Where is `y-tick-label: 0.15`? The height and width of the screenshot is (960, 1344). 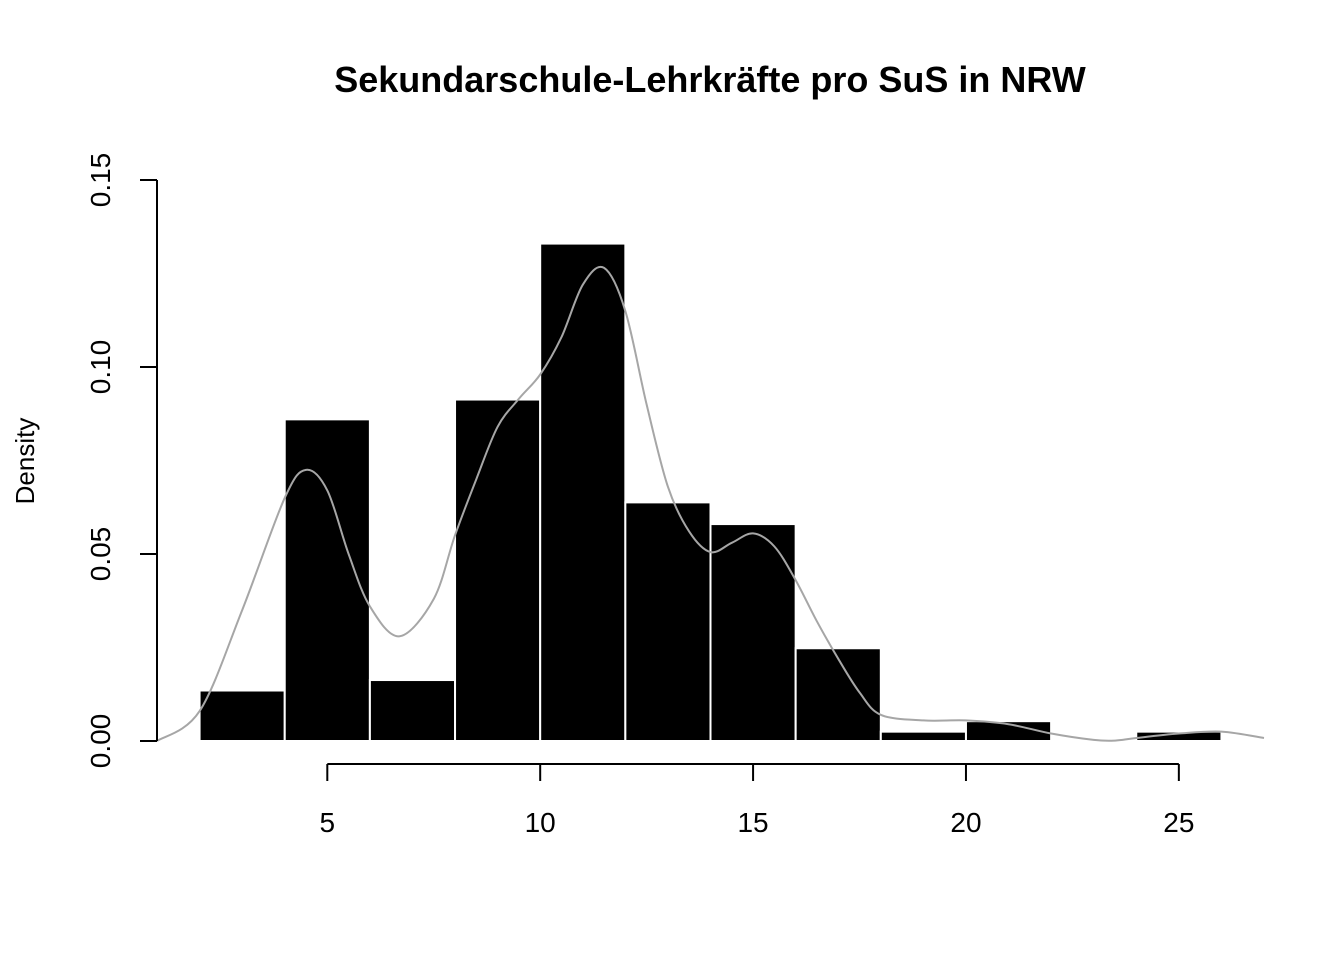 y-tick-label: 0.15 is located at coordinates (100, 180).